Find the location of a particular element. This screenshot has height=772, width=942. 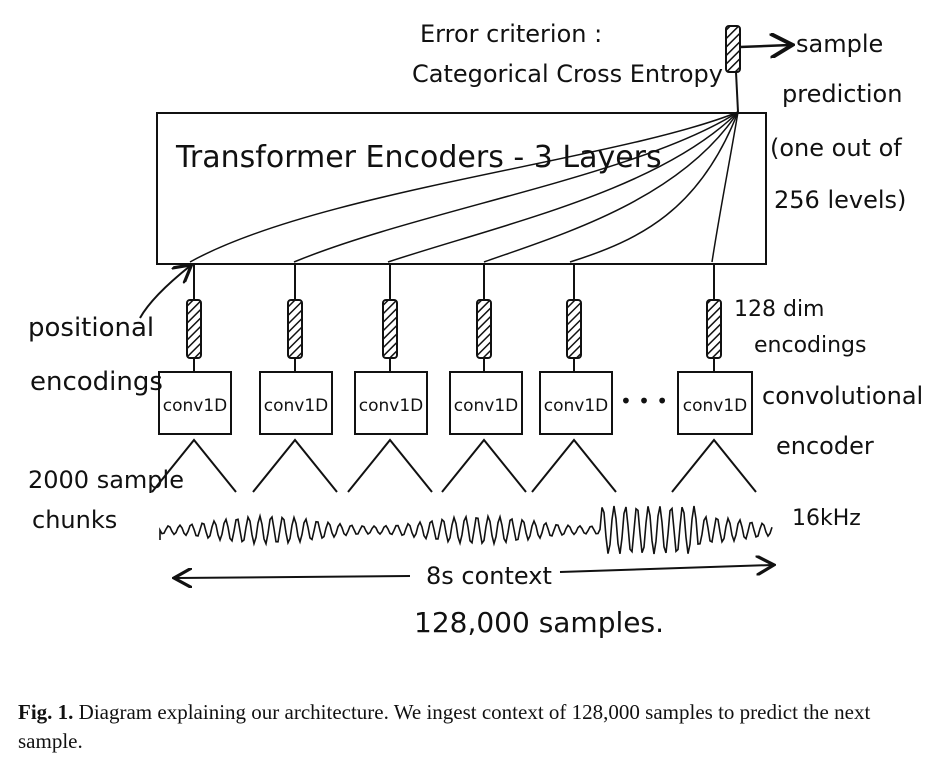

conv-encoder-line2: encoder is located at coordinates (825, 446).